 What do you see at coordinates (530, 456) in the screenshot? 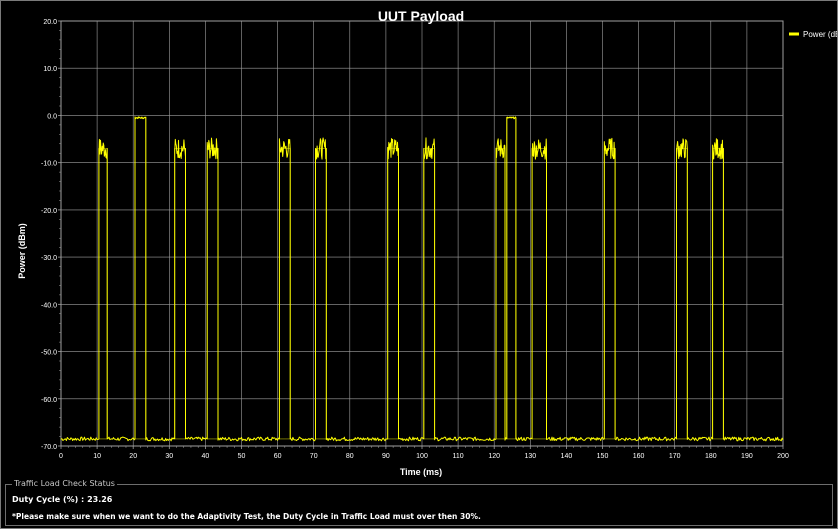
I see `x-tick-label: 130` at bounding box center [530, 456].